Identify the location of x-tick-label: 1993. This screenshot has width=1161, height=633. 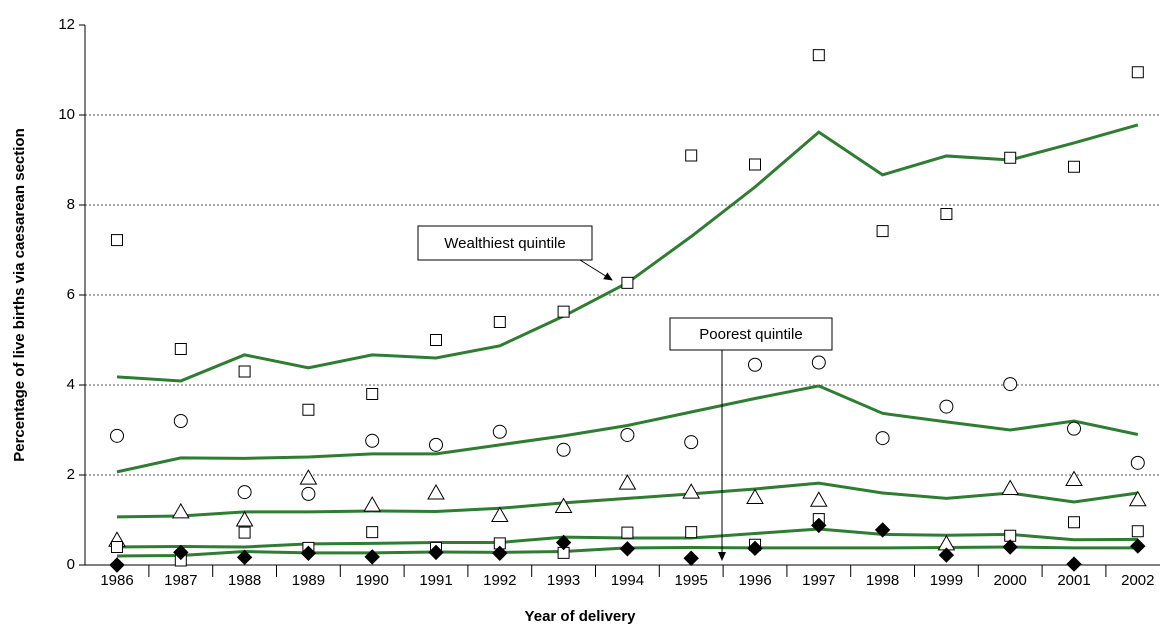
(563, 580).